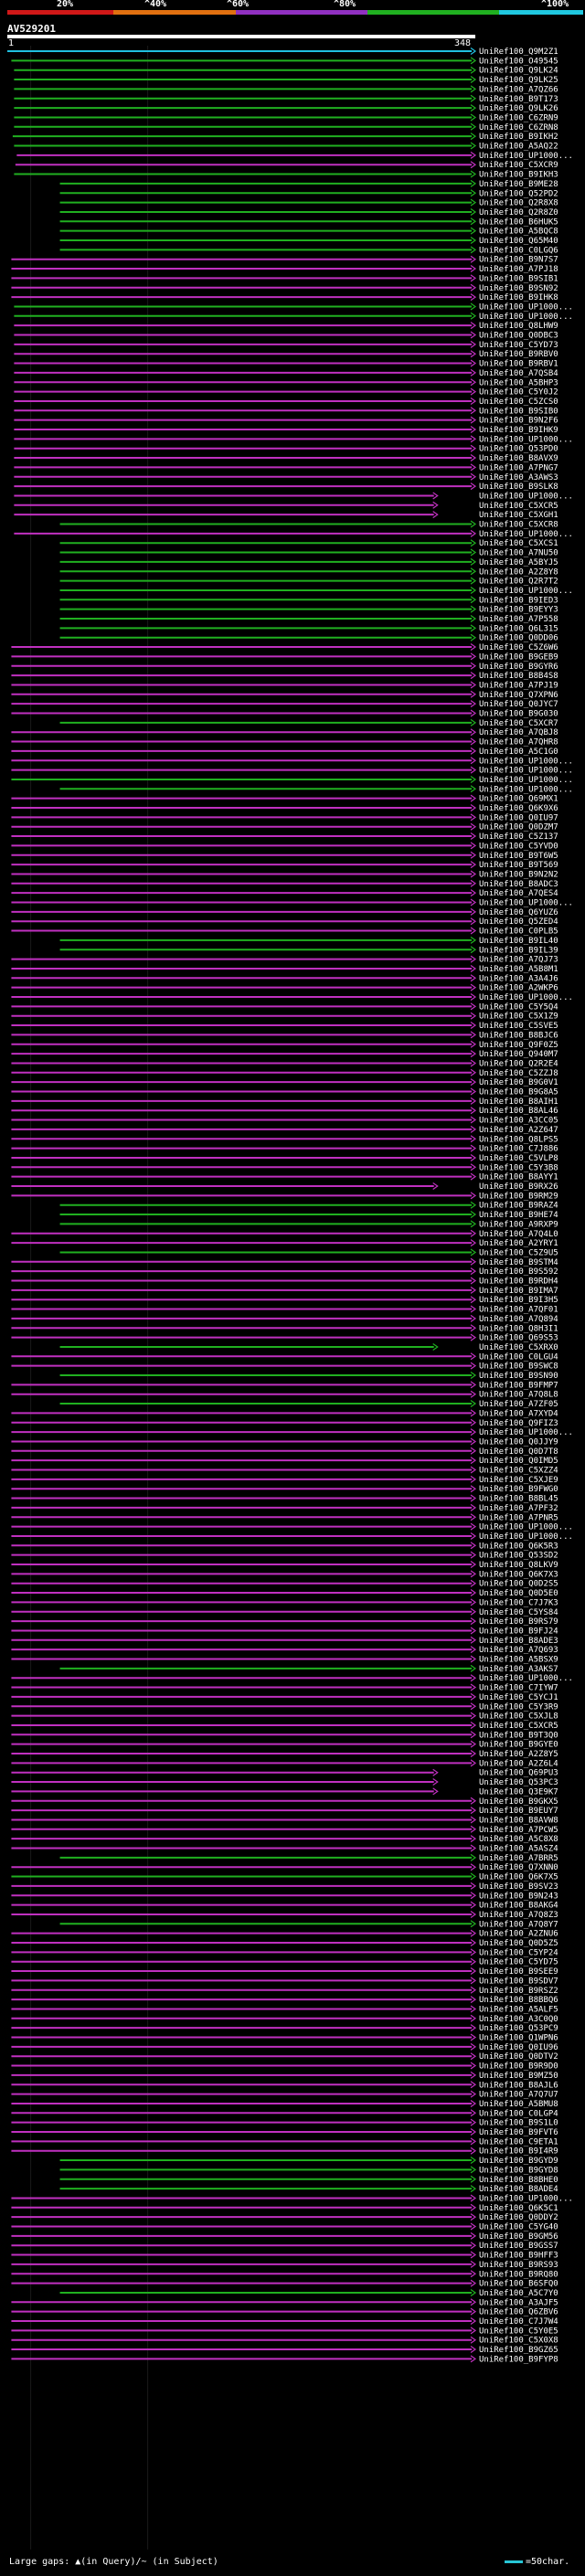 Image resolution: width=585 pixels, height=2576 pixels. I want to click on hit-label: UniRef100_C5ZZJ8, so click(518, 1073).